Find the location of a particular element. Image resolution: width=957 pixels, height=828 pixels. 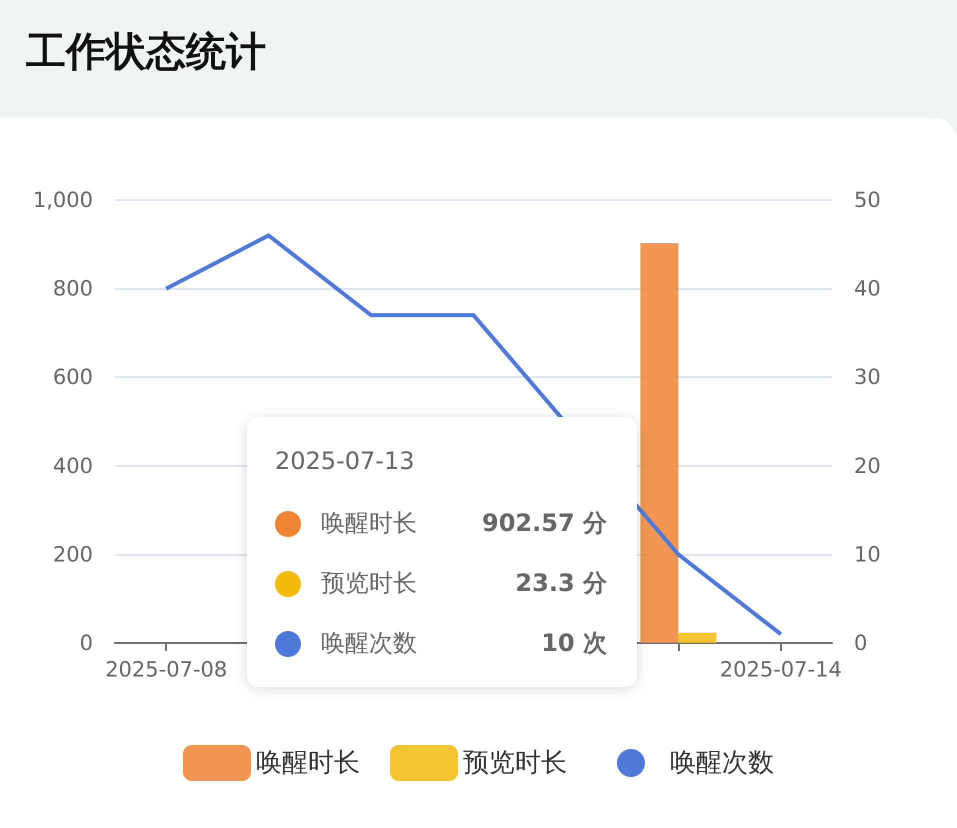

y2-tick-label: 20 is located at coordinates (867, 466).